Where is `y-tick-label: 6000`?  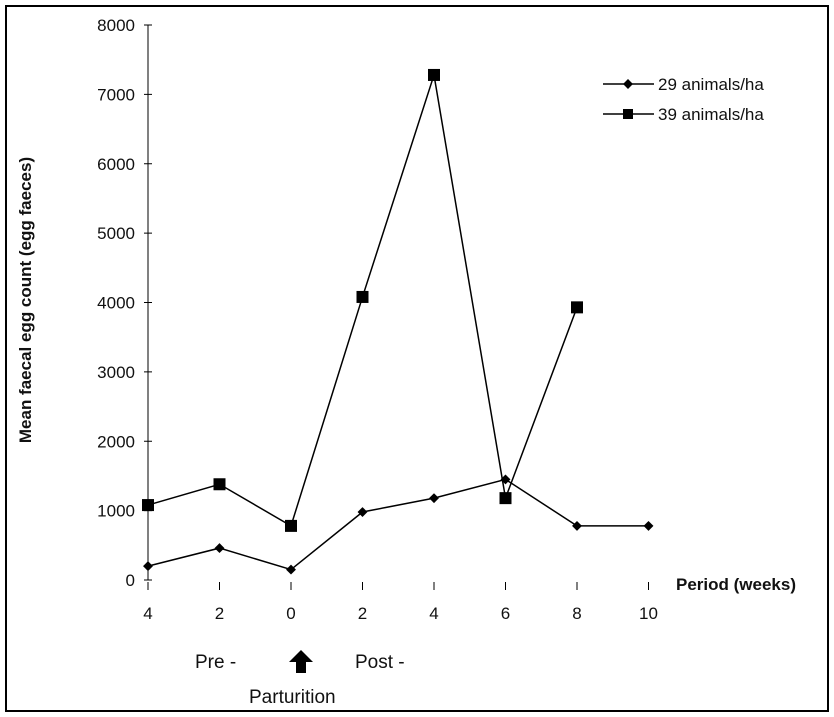 y-tick-label: 6000 is located at coordinates (116, 164).